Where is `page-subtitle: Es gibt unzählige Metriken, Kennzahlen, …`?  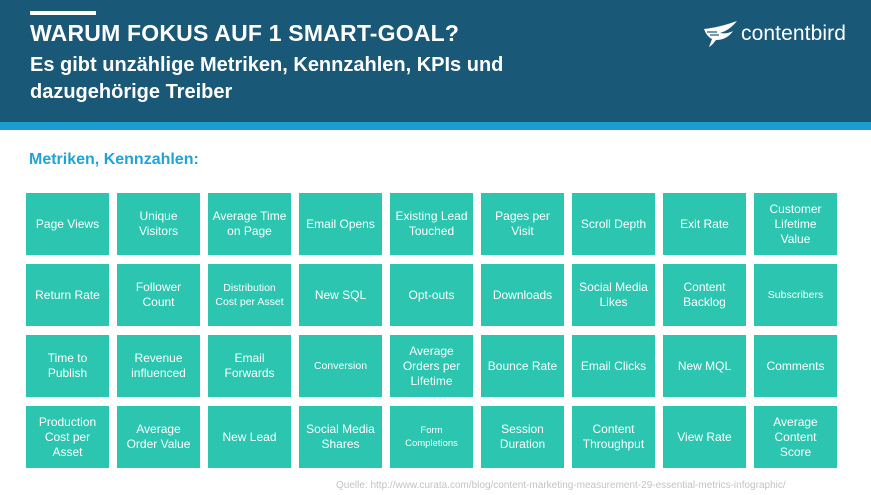 page-subtitle: Es gibt unzählige Metriken, Kennzahlen, … is located at coordinates (267, 78).